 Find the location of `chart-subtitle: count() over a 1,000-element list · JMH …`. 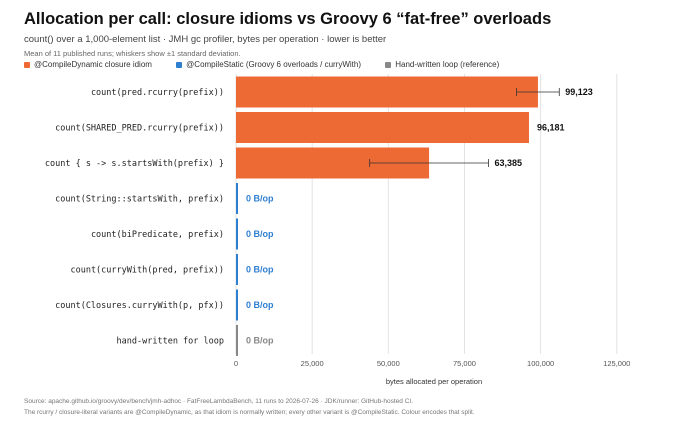

chart-subtitle: count() over a 1,000-element list · JMH … is located at coordinates (205, 39).